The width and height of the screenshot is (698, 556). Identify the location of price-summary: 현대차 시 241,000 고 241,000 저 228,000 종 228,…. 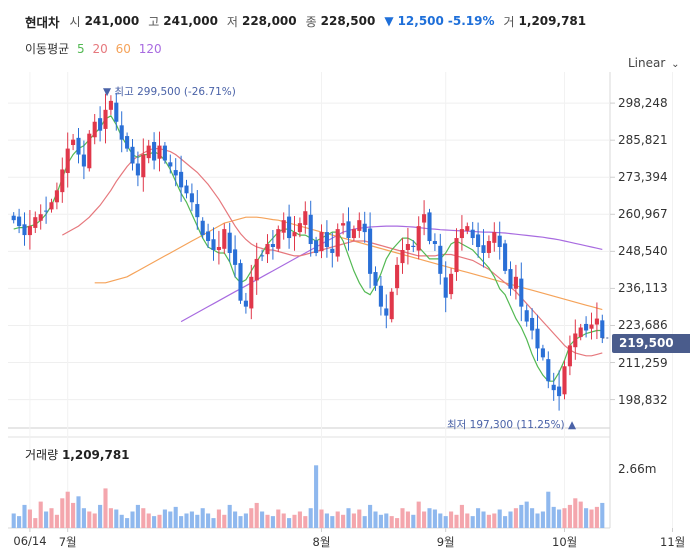
(308, 21).